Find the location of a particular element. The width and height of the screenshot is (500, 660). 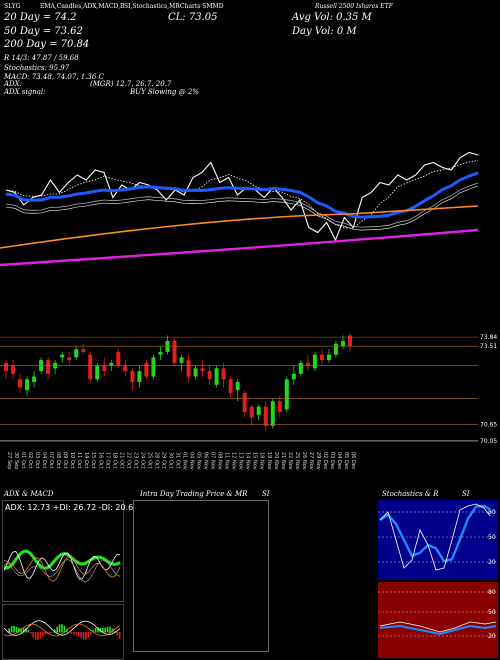

date-tick-label: 02 Oct is located at coordinates (30, 460).